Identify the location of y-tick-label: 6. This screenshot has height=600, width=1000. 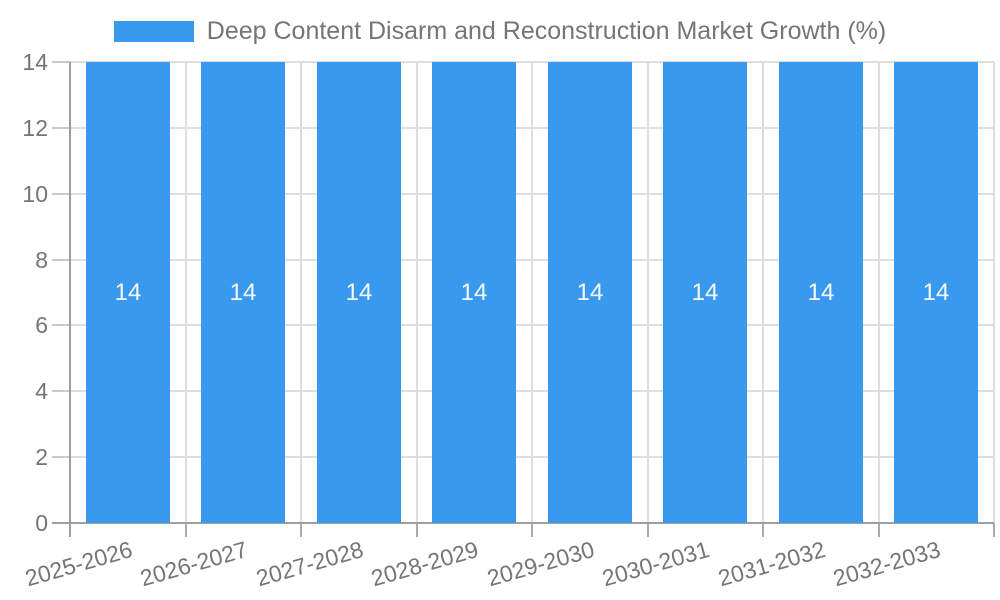
(41, 325).